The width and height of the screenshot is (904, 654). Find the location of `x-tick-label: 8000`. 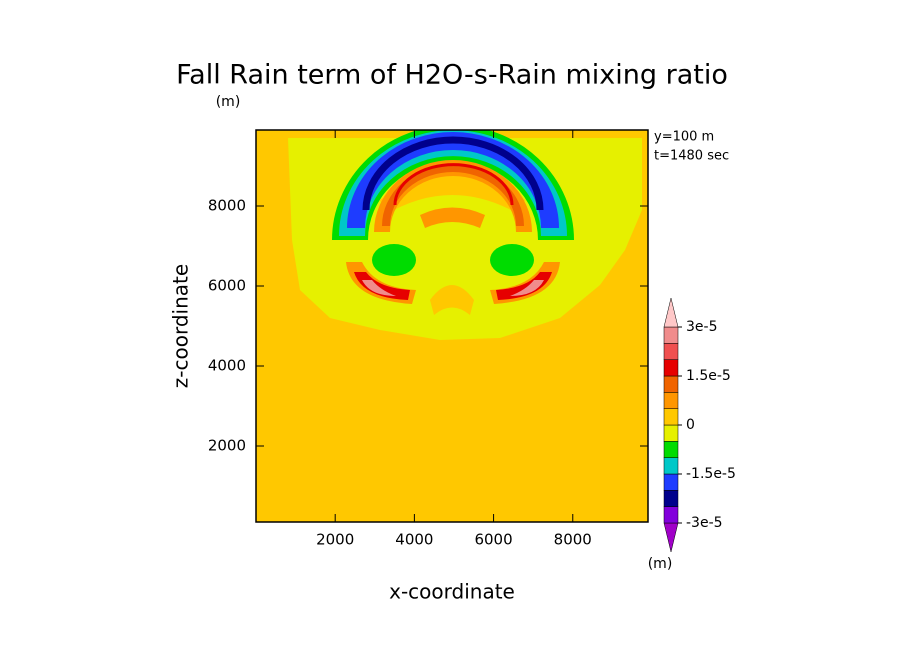

x-tick-label: 8000 is located at coordinates (573, 540).